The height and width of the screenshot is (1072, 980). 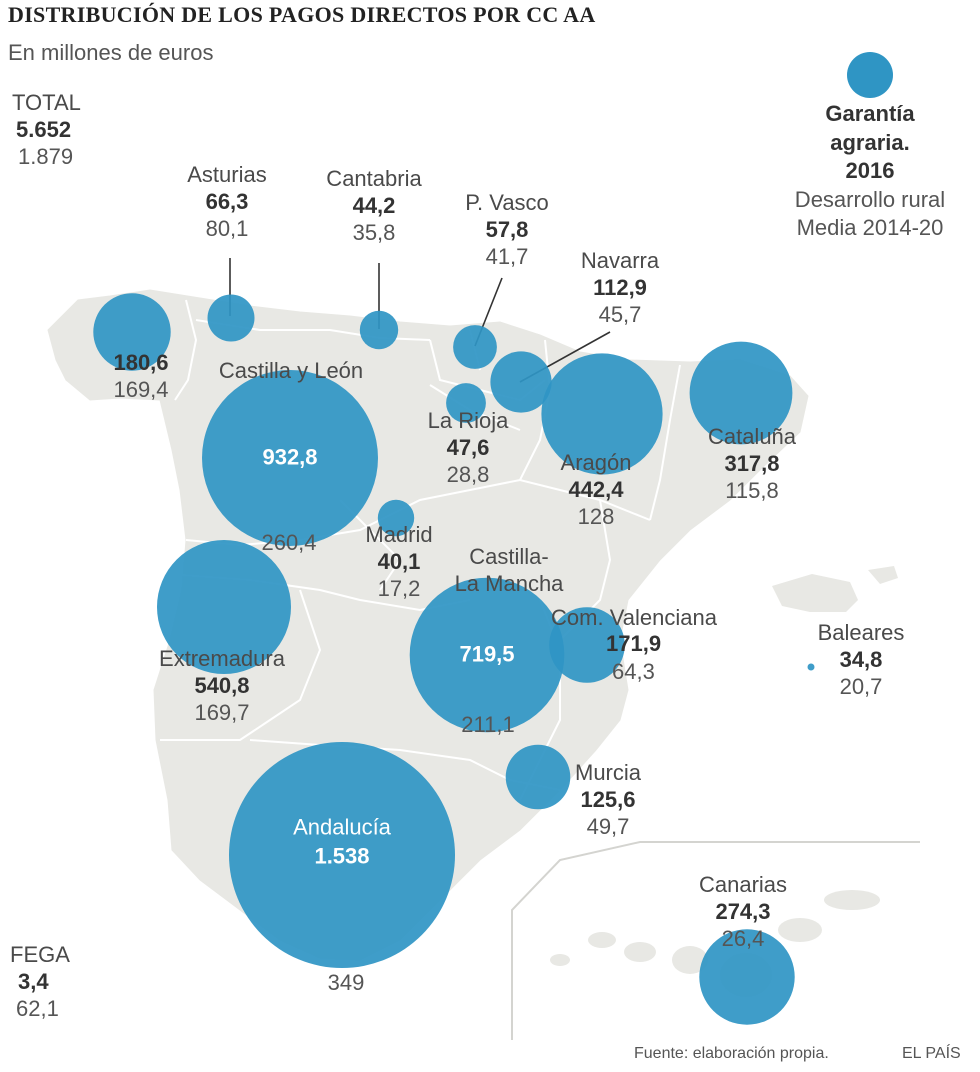 I want to click on label-madrid: Madrid 40,1 17,2, so click(x=398, y=562).